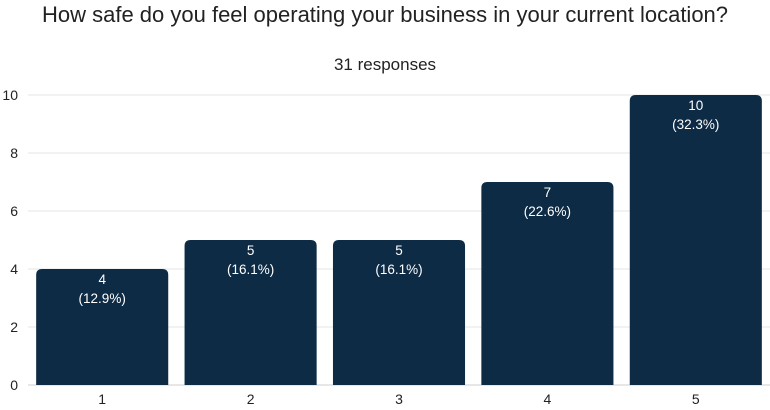  I want to click on bar-percent-label: (32.3%), so click(695, 124).